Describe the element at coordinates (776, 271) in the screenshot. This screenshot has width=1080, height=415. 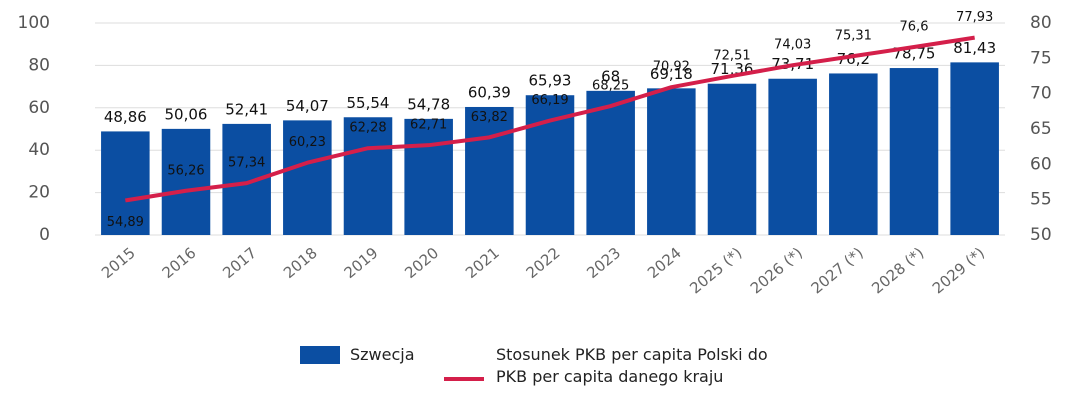
I see `x-tick-label: 2026 (*)` at that location.